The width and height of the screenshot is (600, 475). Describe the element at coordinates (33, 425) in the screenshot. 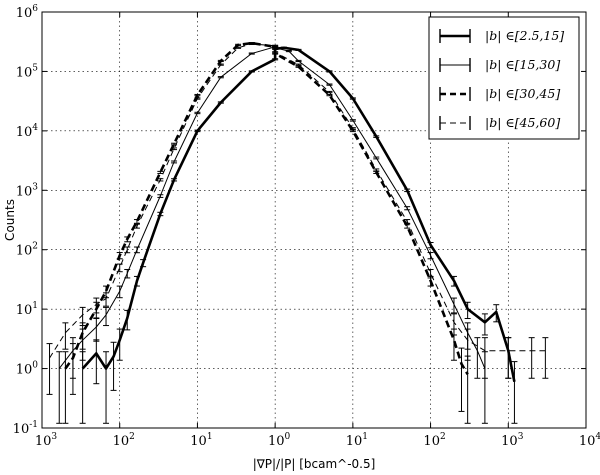

I see `y-tick-label-exp: -1` at that location.